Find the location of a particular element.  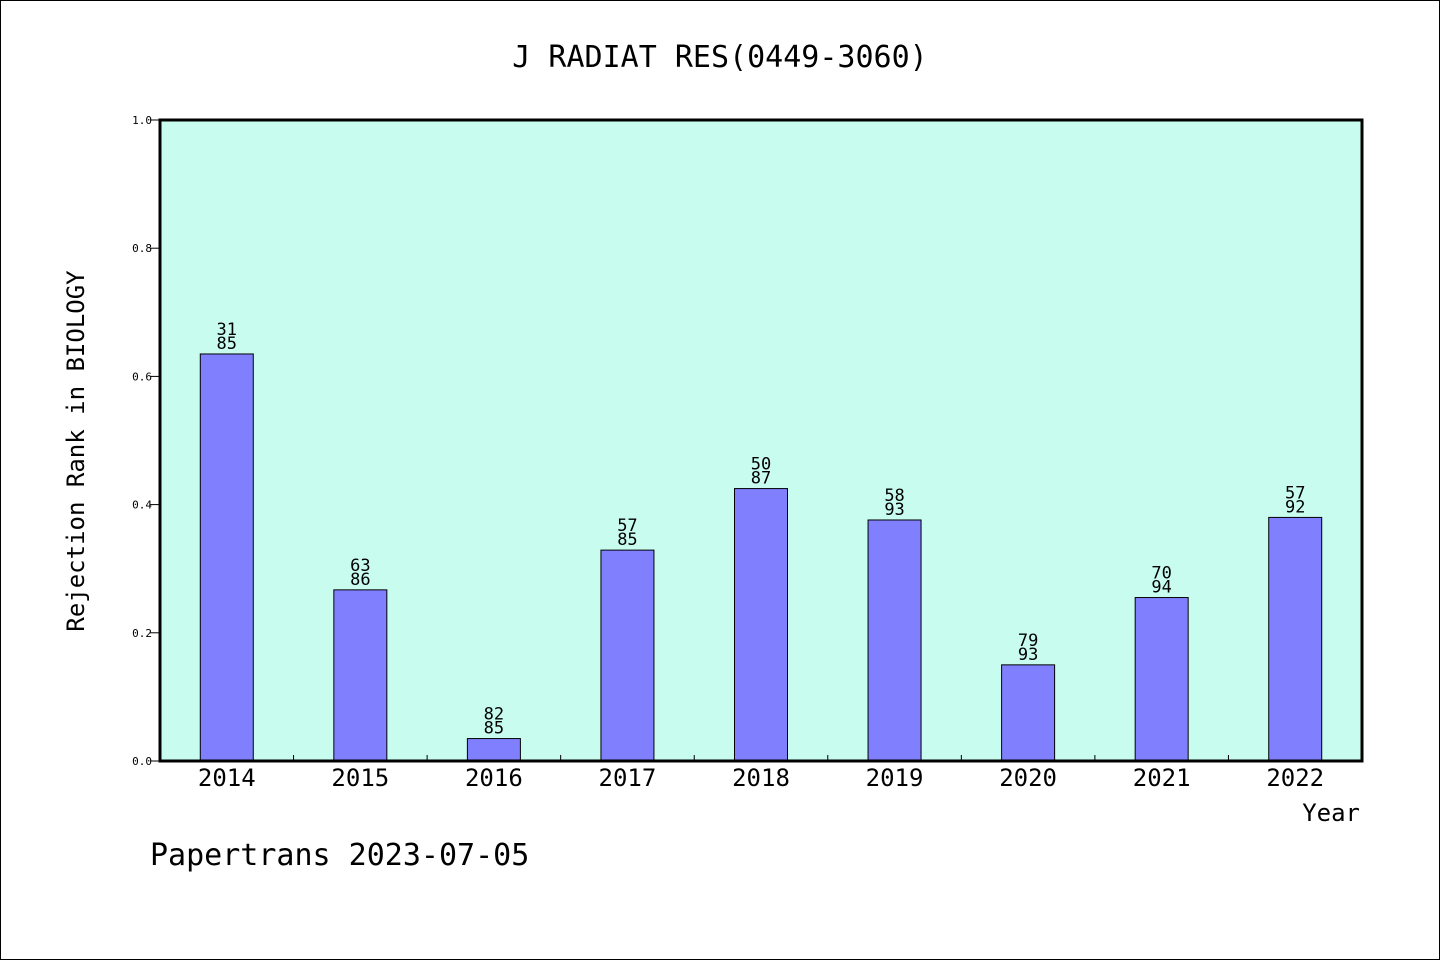

bar-2015 is located at coordinates (360, 675).